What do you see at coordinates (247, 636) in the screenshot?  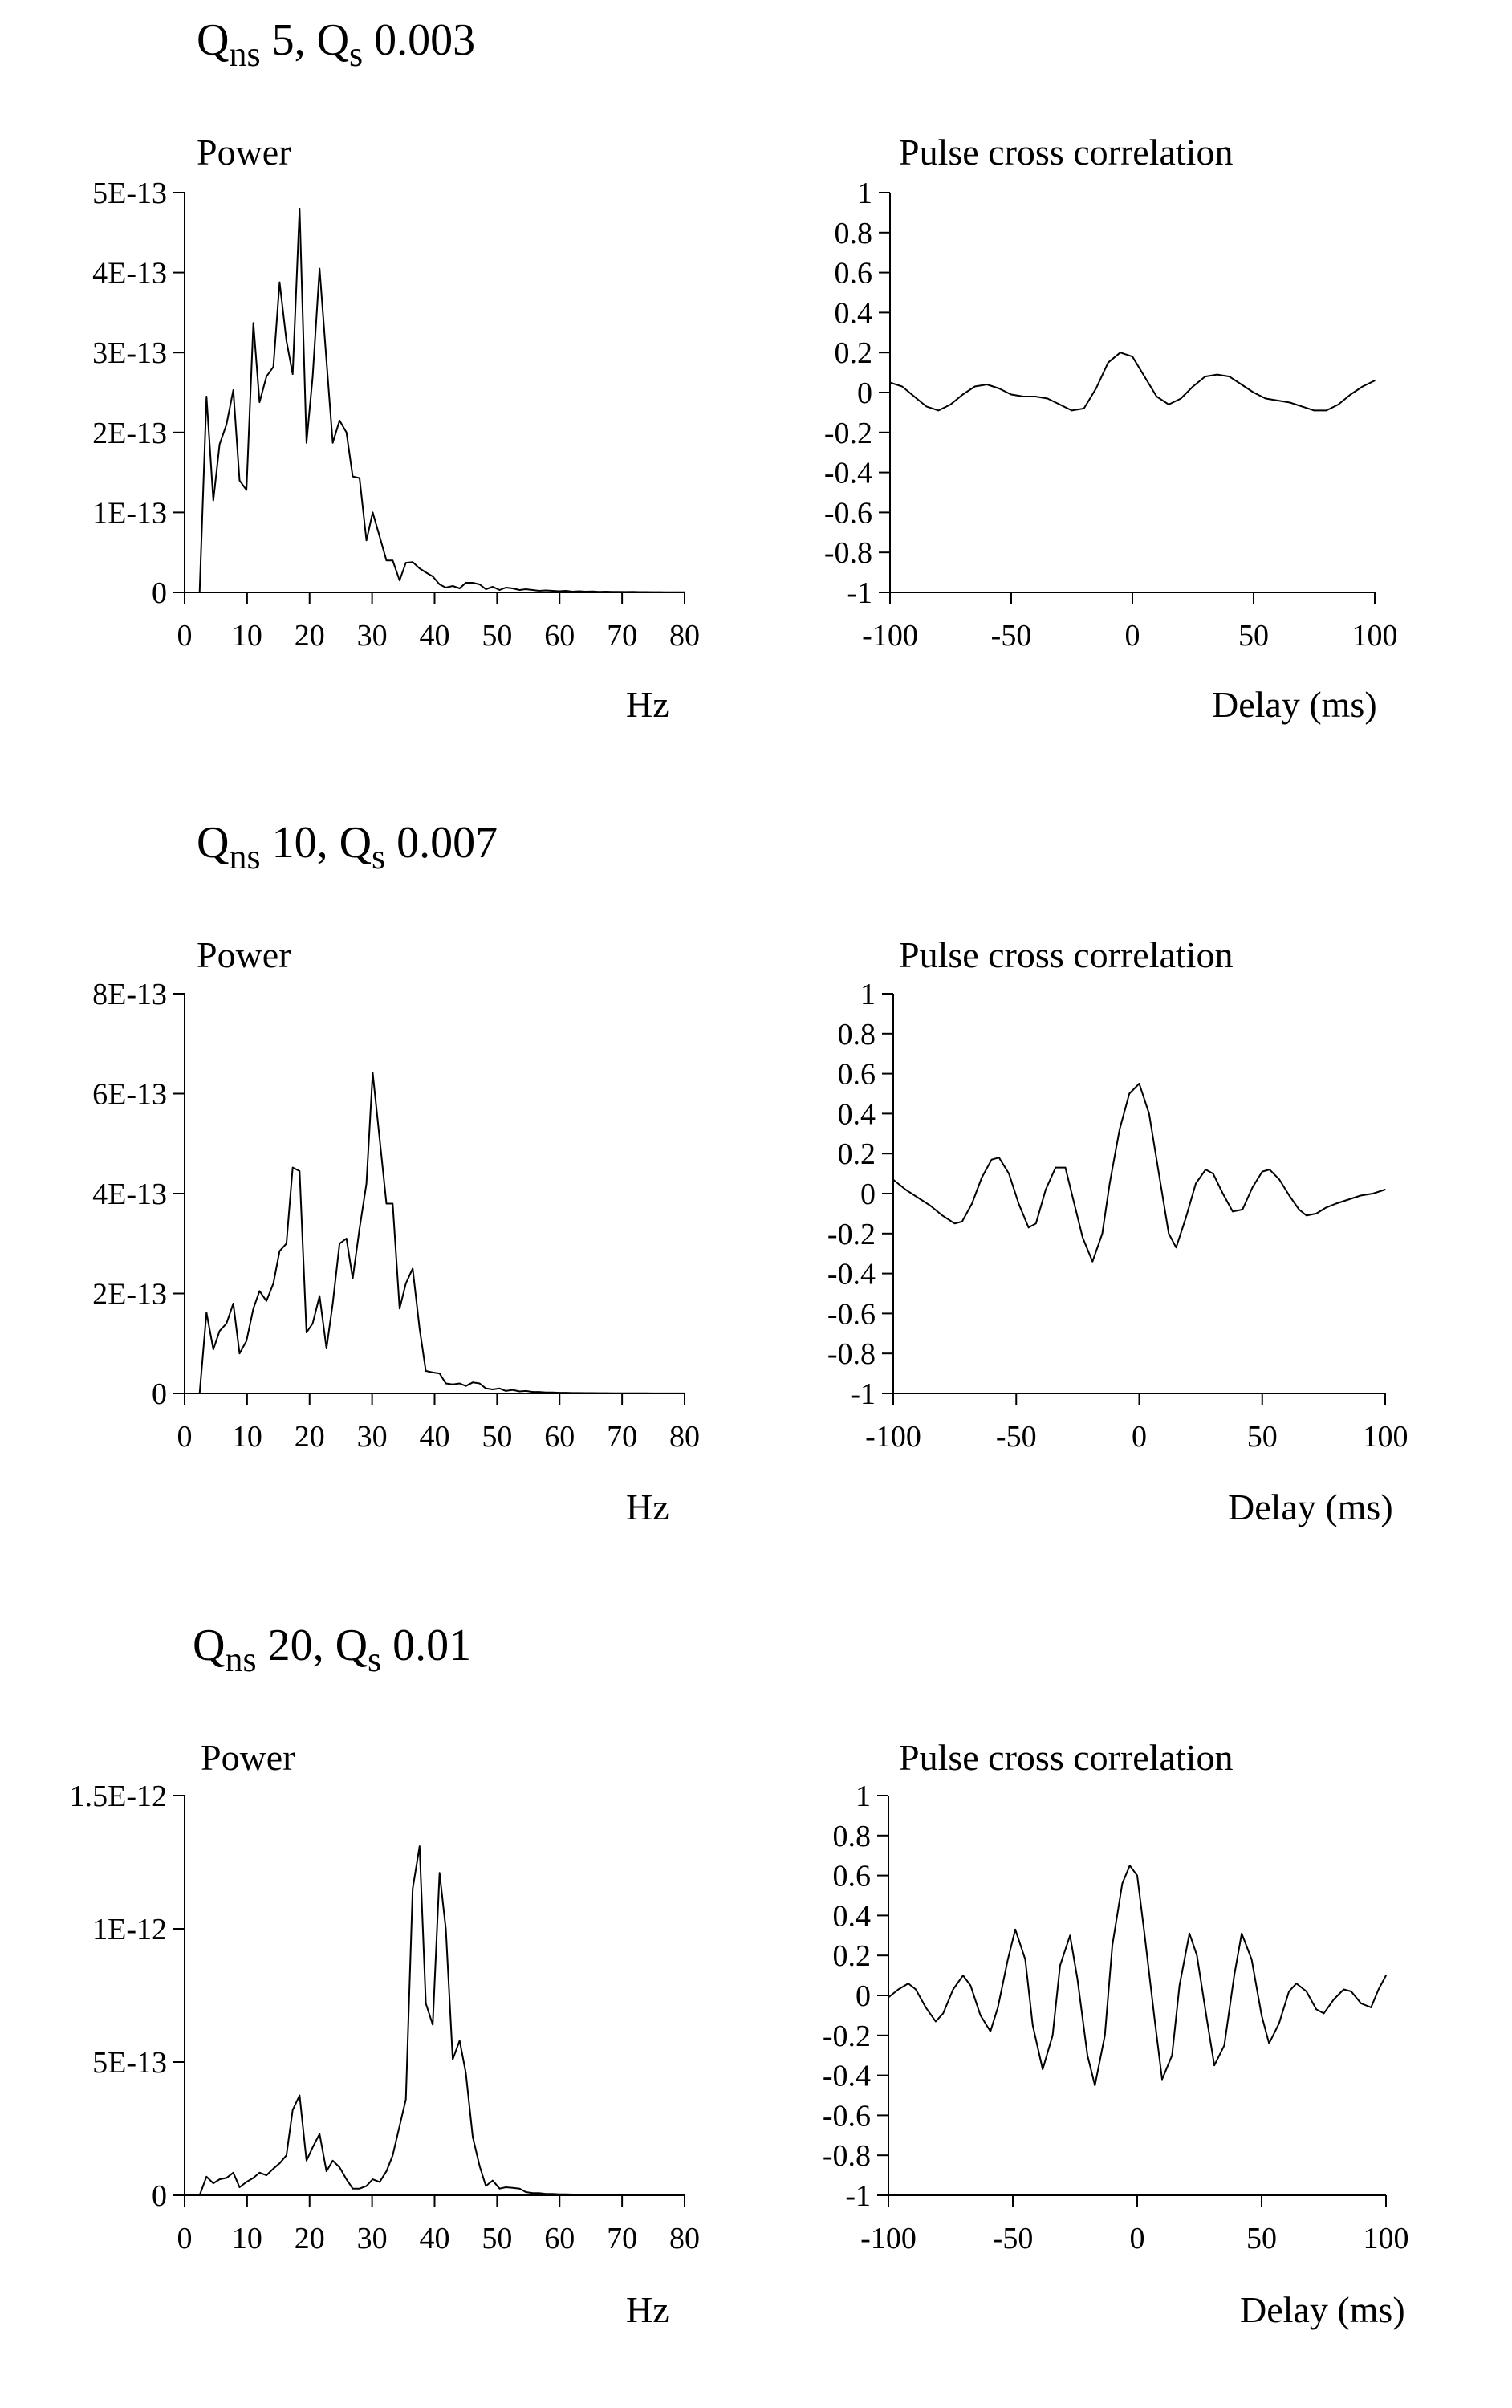 I see `x-tick-label: 10` at bounding box center [247, 636].